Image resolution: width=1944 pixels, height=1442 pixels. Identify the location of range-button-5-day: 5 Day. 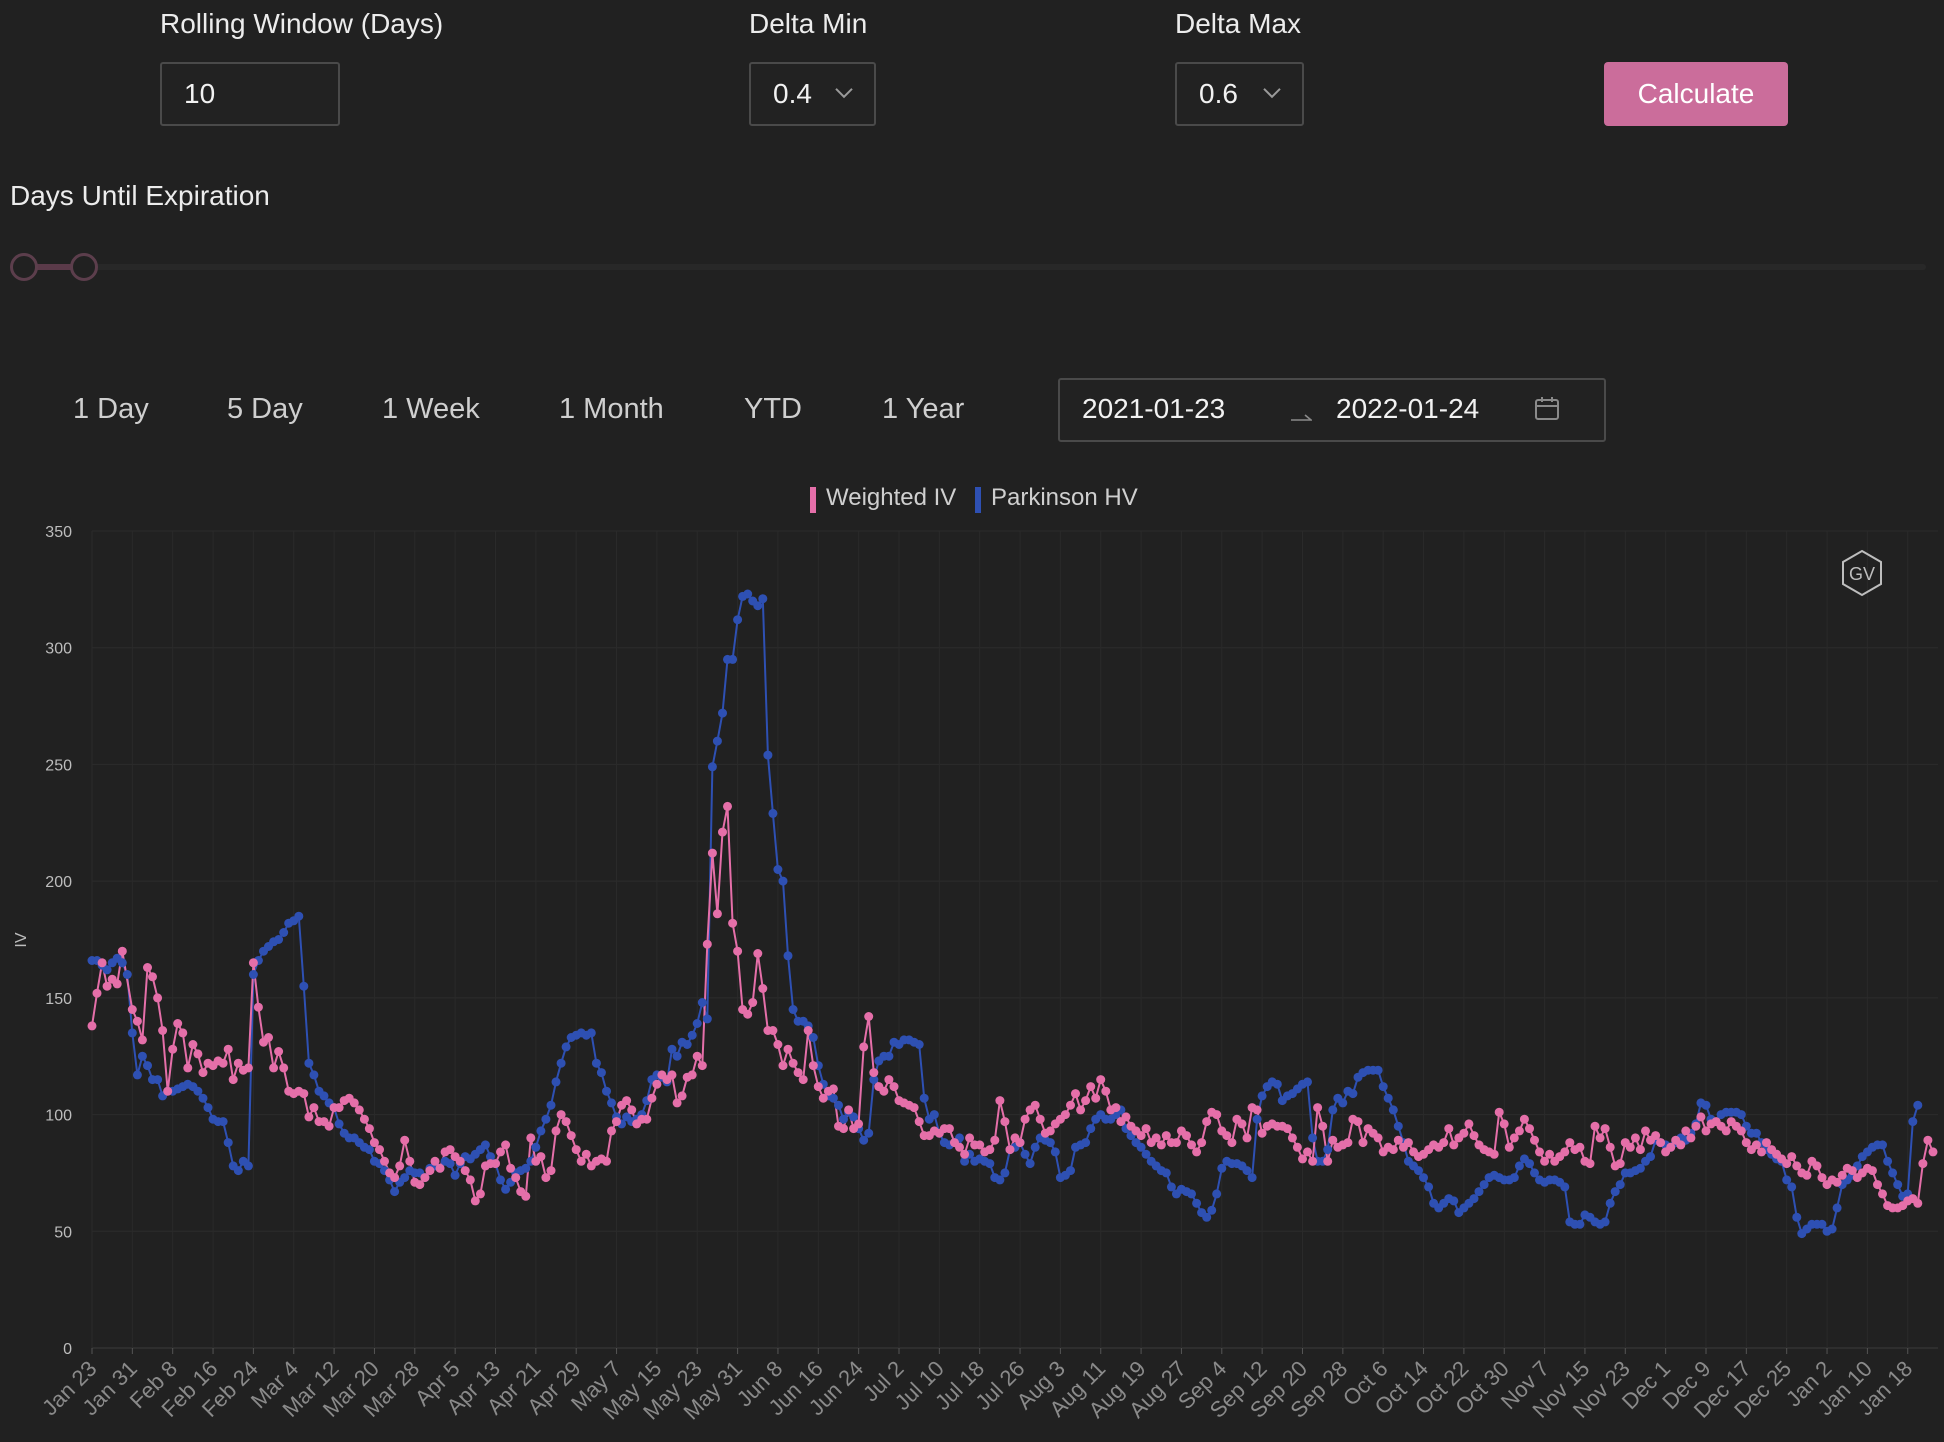
(265, 409).